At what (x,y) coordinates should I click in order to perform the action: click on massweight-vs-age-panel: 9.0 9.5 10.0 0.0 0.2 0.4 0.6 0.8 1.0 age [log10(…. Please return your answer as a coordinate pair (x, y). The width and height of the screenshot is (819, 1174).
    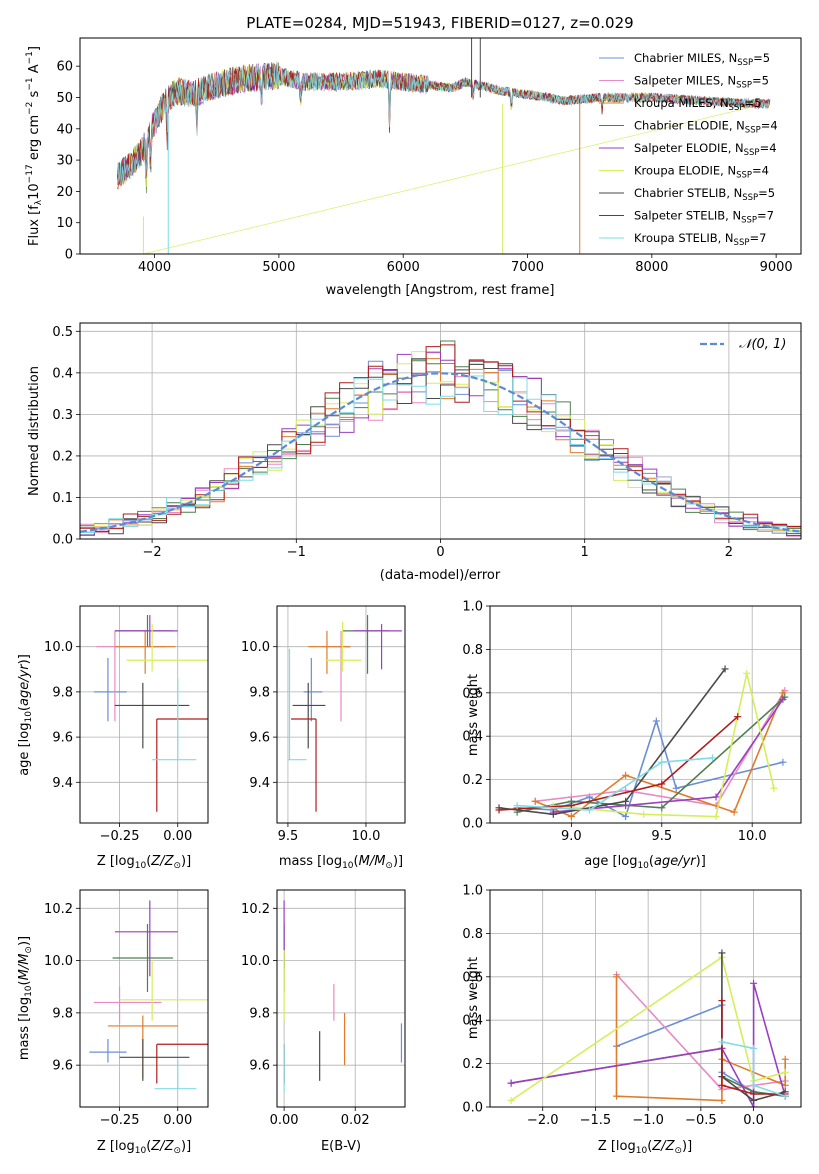
    Looking at the image, I should click on (632, 735).